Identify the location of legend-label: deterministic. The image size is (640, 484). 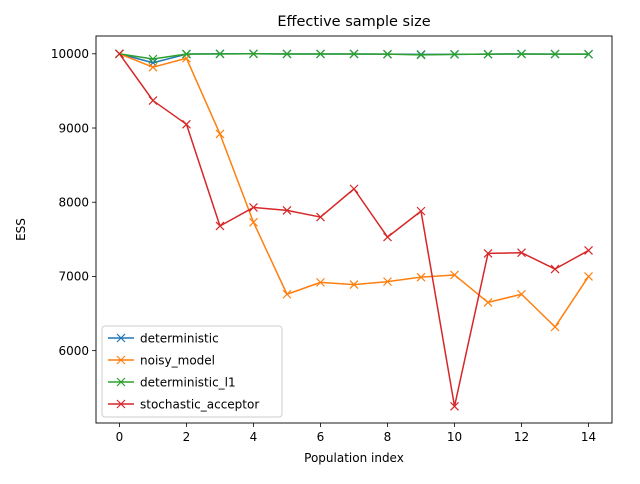
(179, 338).